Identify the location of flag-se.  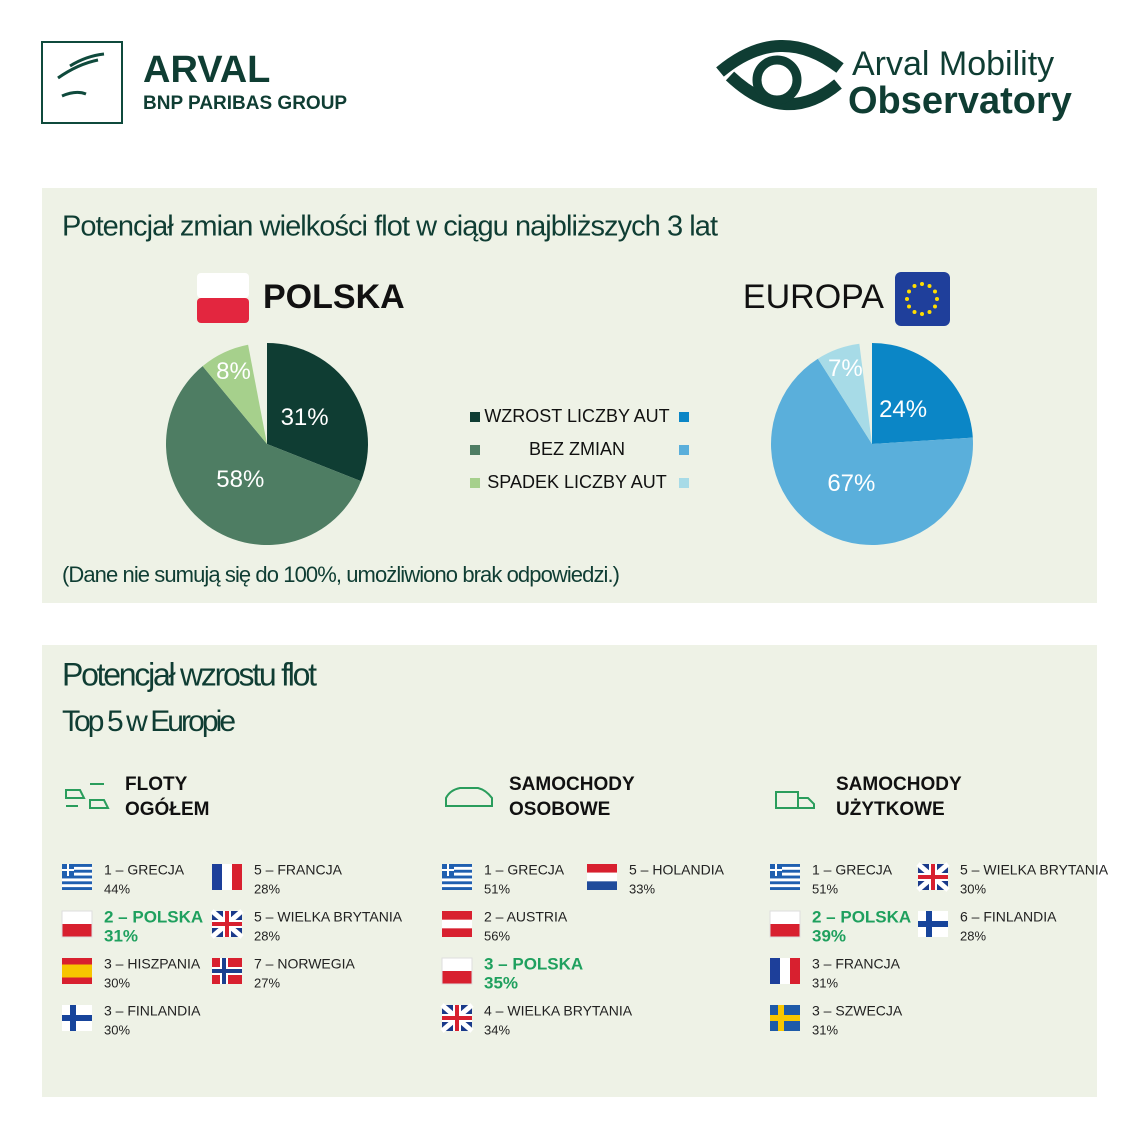
(785, 1018).